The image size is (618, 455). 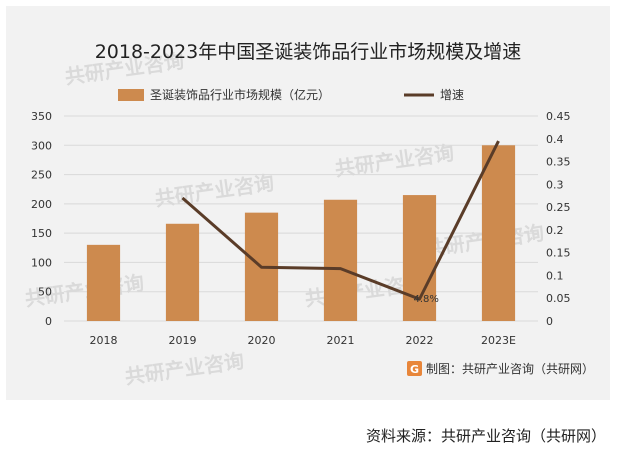 I want to click on x-tick-label: 2023E, so click(x=498, y=340).